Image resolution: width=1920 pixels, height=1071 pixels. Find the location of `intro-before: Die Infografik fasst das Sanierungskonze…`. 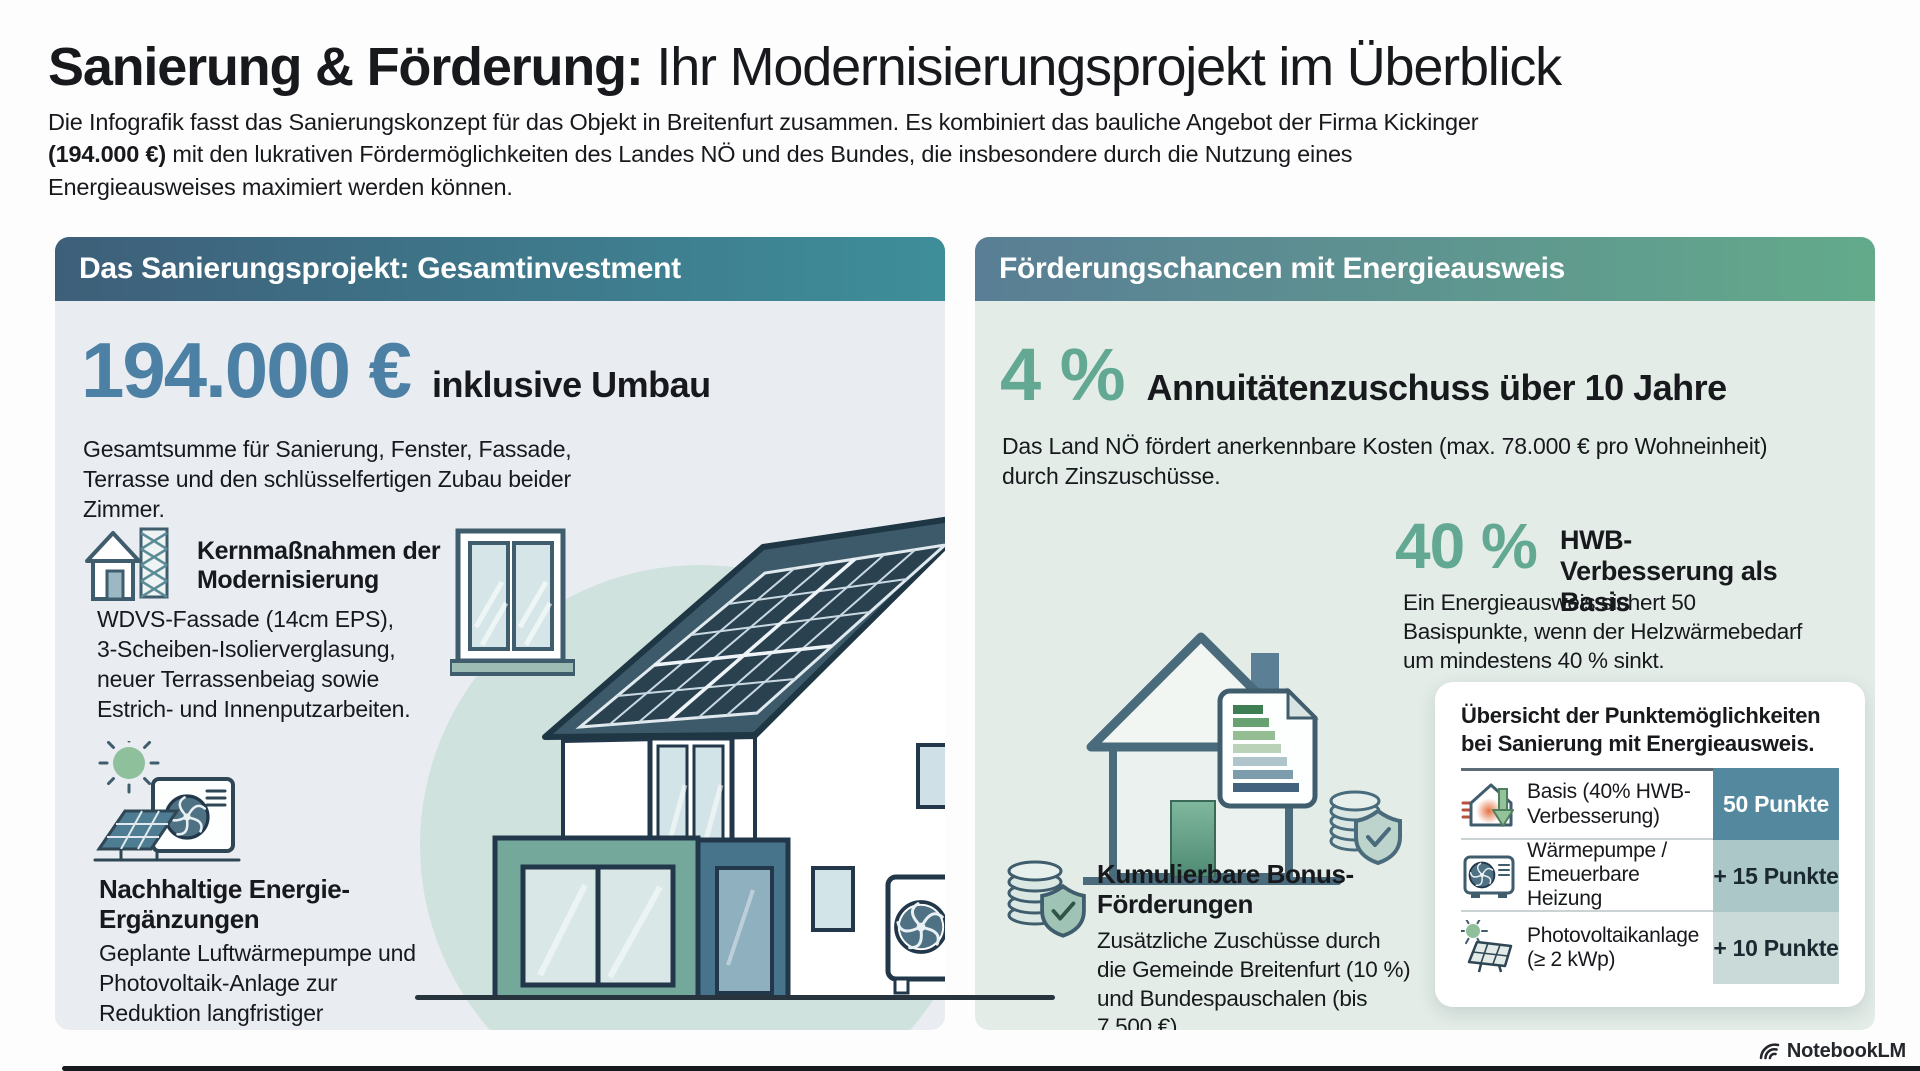

intro-before: Die Infografik fasst das Sanierungskonze… is located at coordinates (763, 122).